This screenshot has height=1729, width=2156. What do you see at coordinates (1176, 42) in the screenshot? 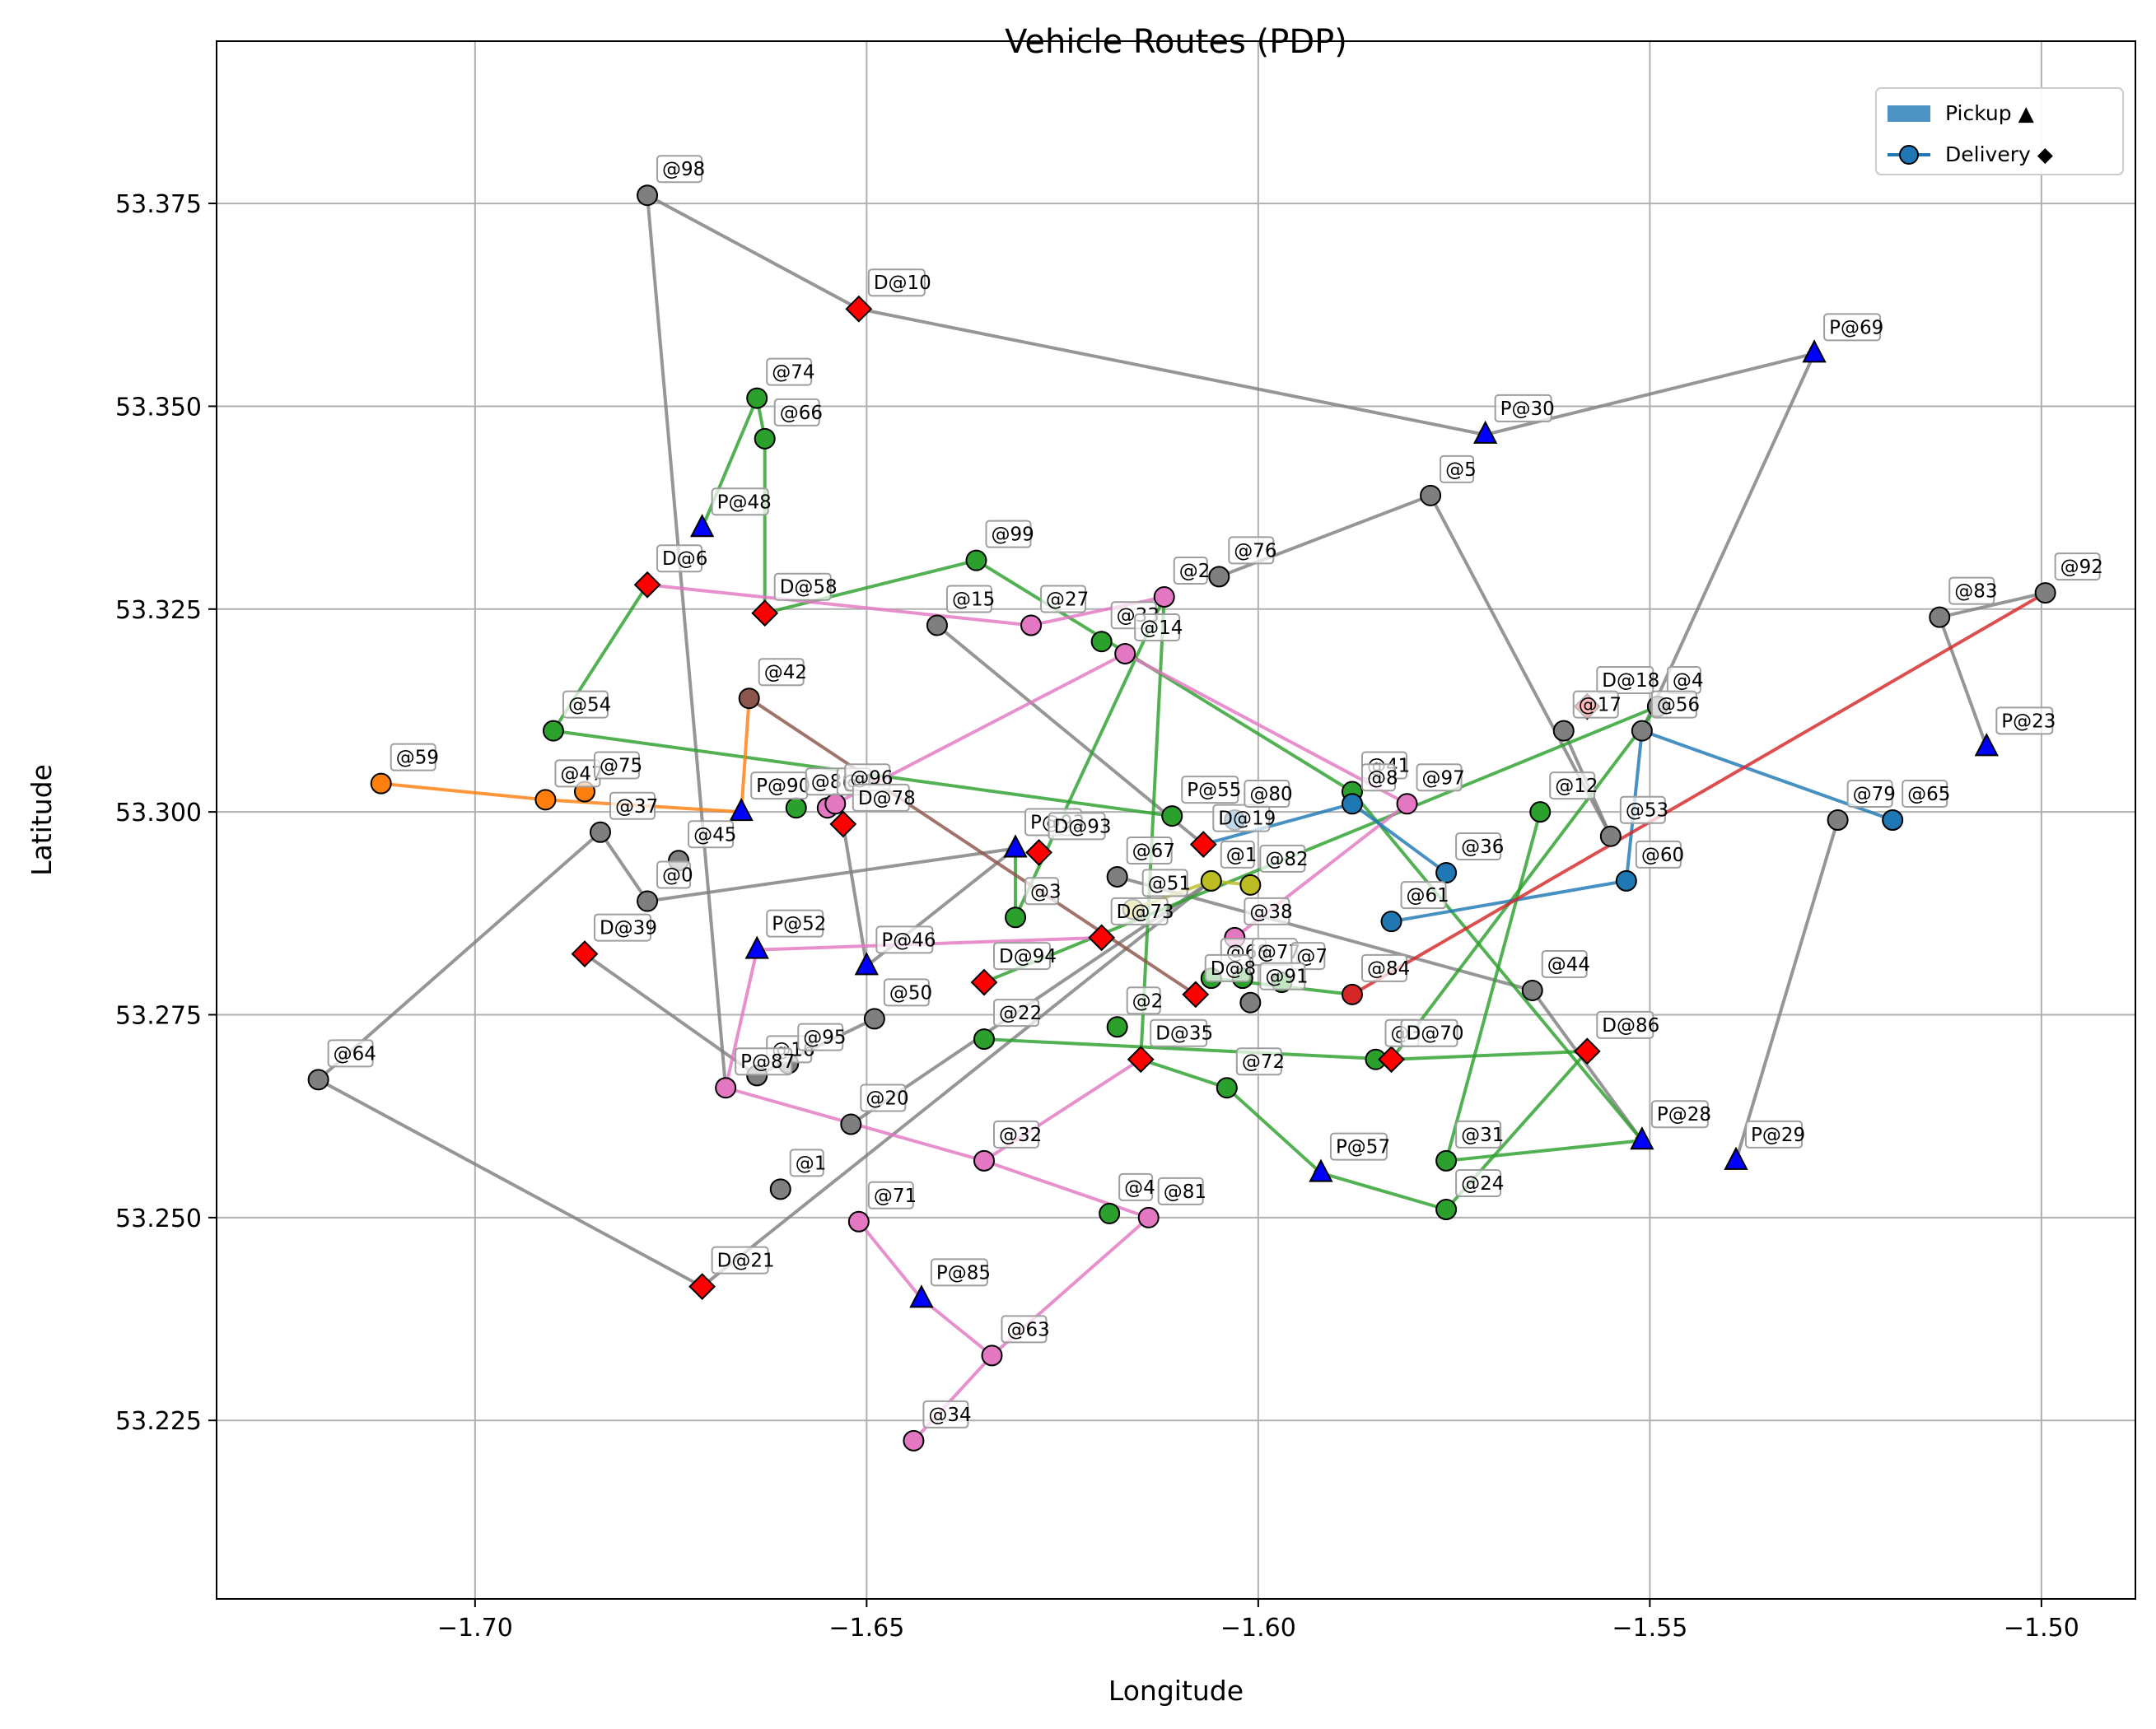
I see `chart-title: Vehicle Routes (PDP)` at bounding box center [1176, 42].